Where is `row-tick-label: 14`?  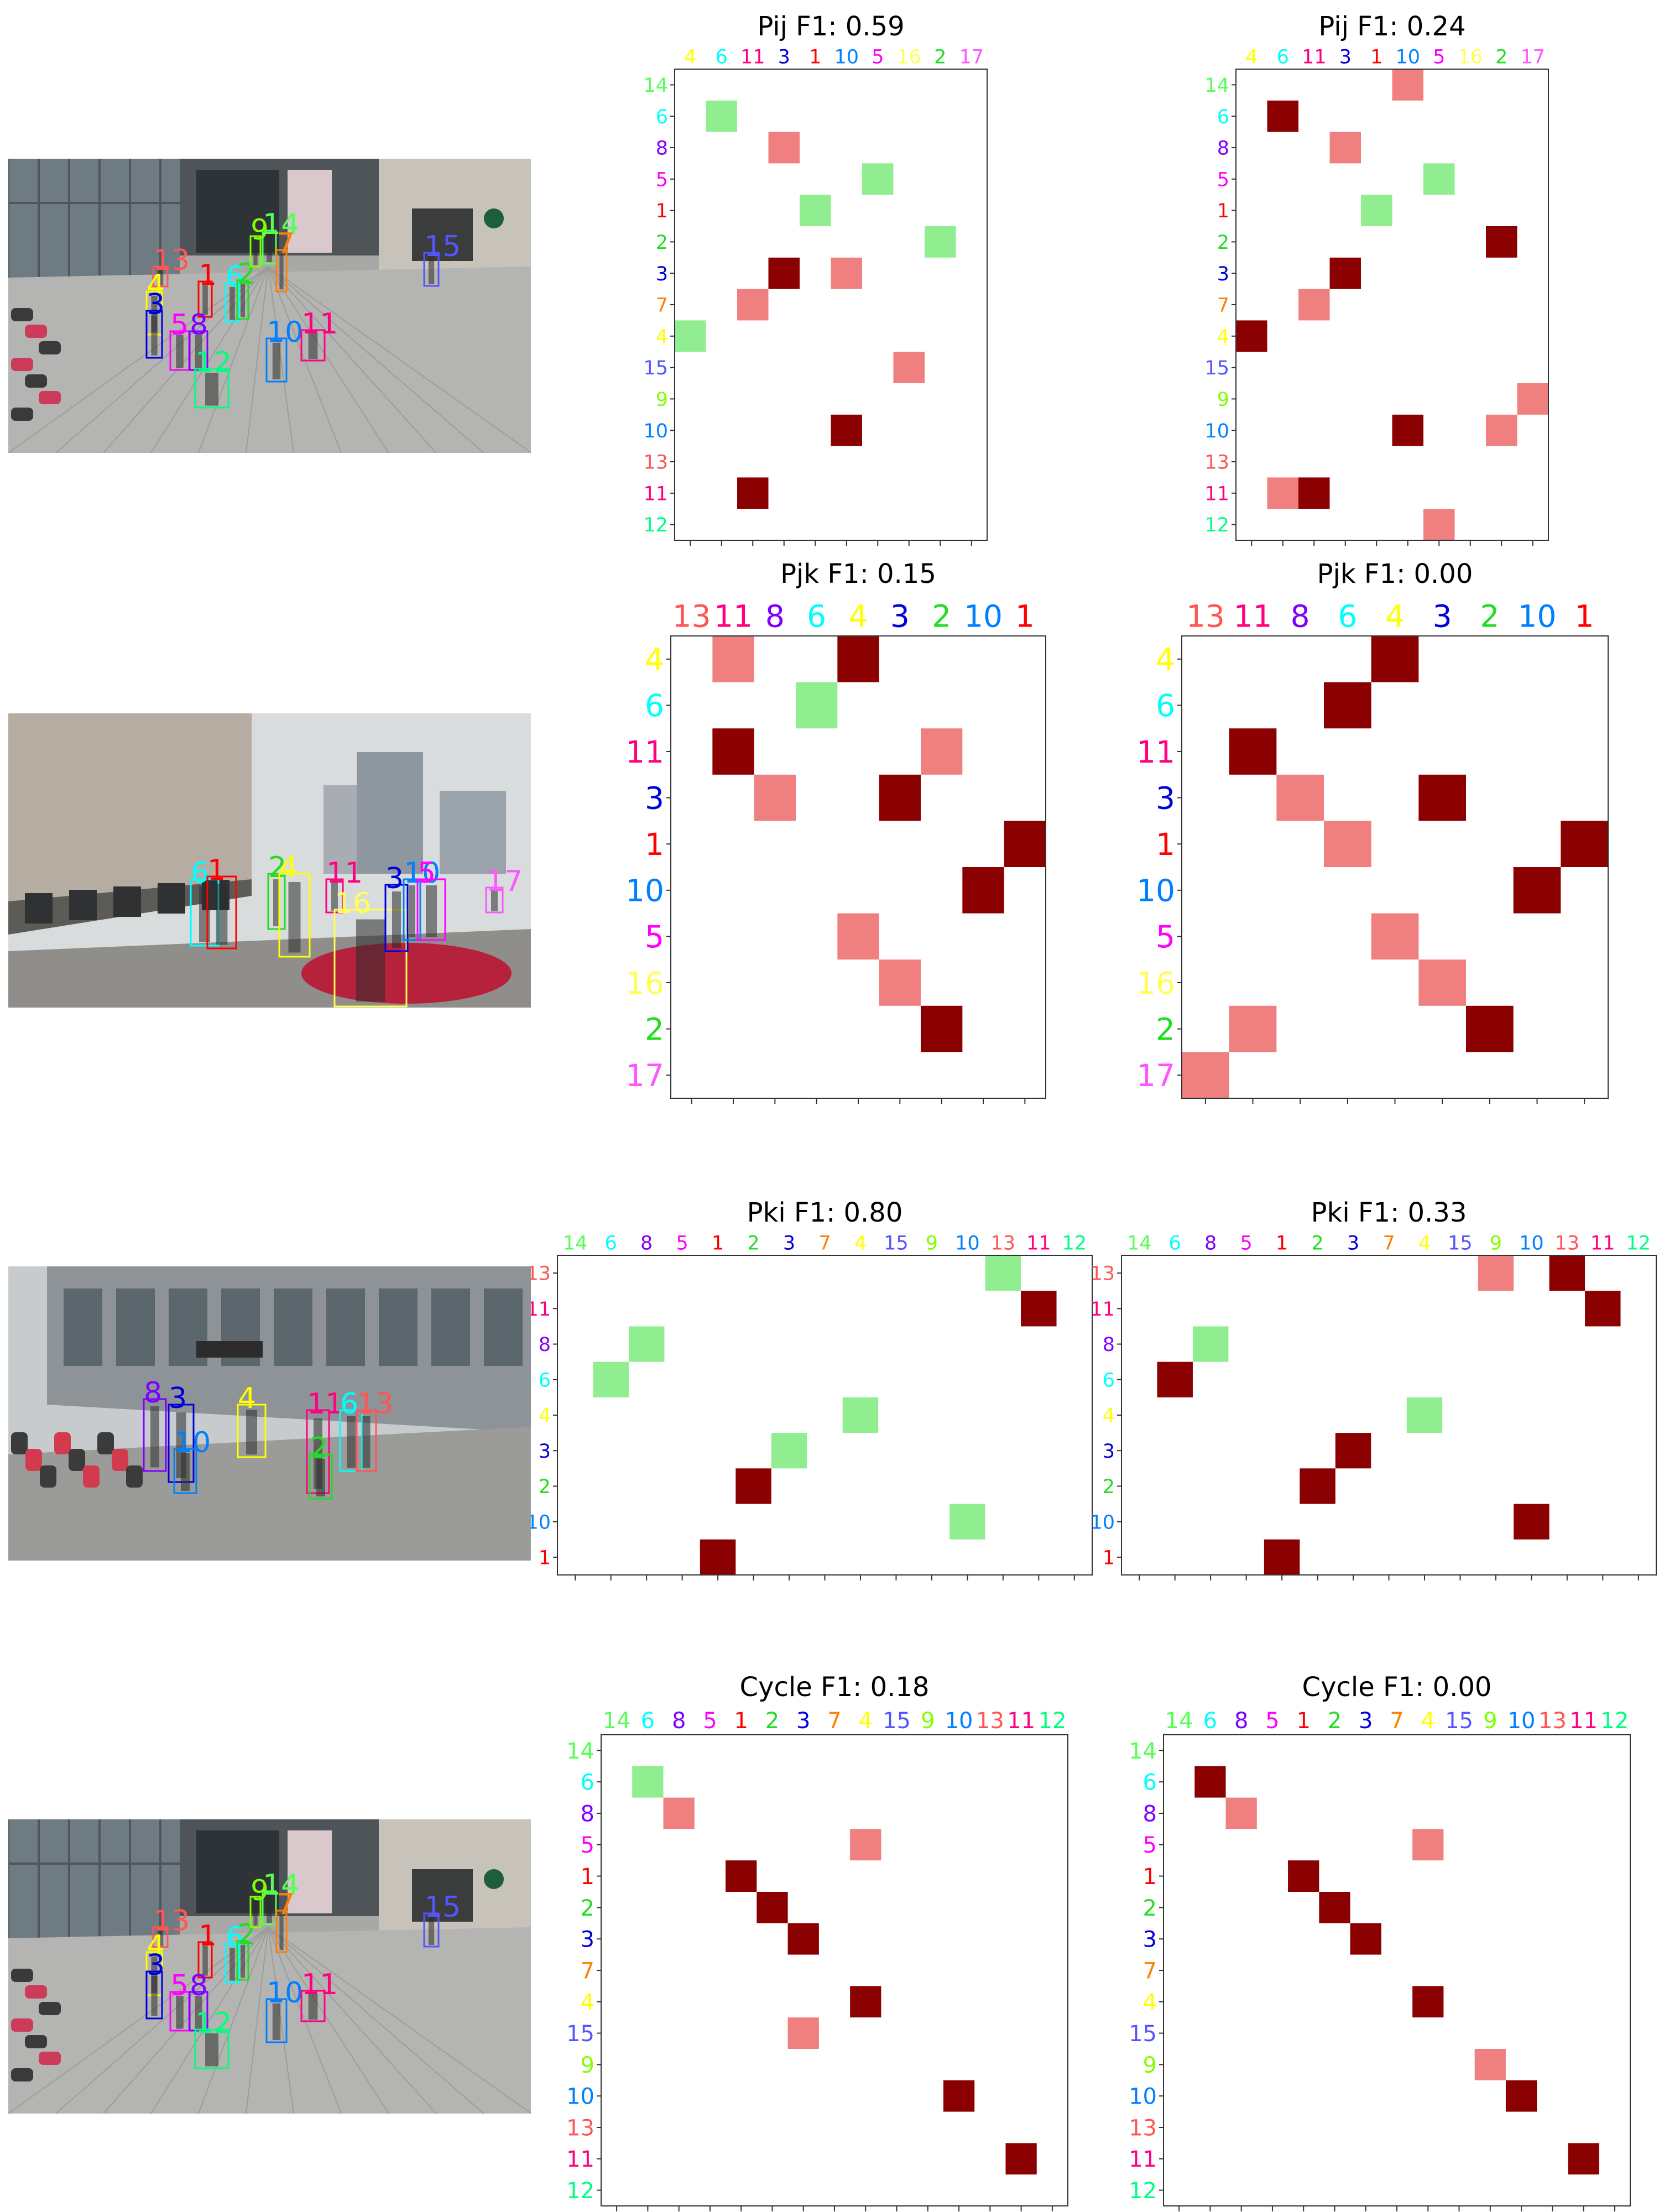 row-tick-label: 14 is located at coordinates (1216, 86).